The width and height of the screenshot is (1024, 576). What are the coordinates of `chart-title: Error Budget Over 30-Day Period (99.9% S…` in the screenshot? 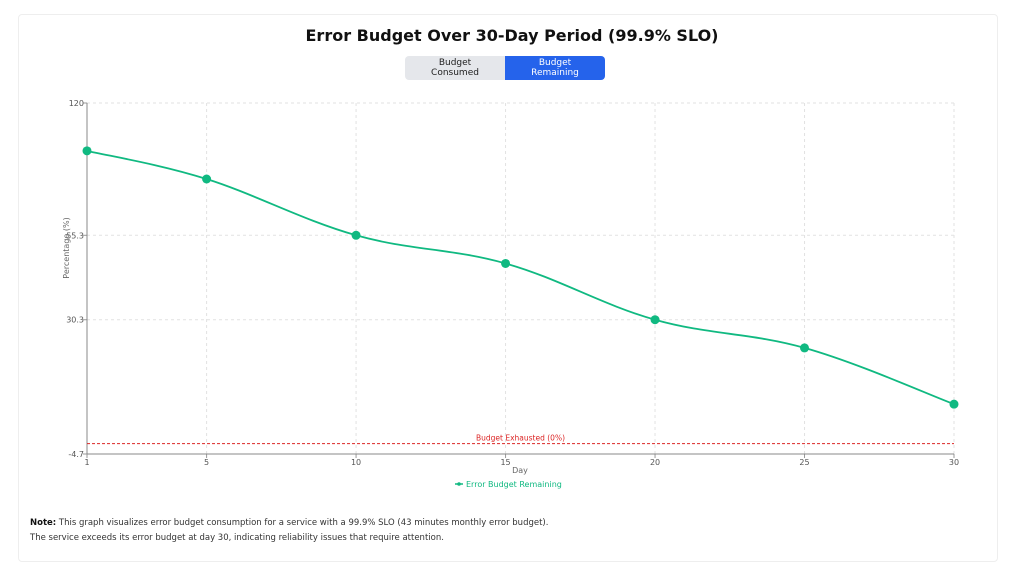 It's located at (512, 35).